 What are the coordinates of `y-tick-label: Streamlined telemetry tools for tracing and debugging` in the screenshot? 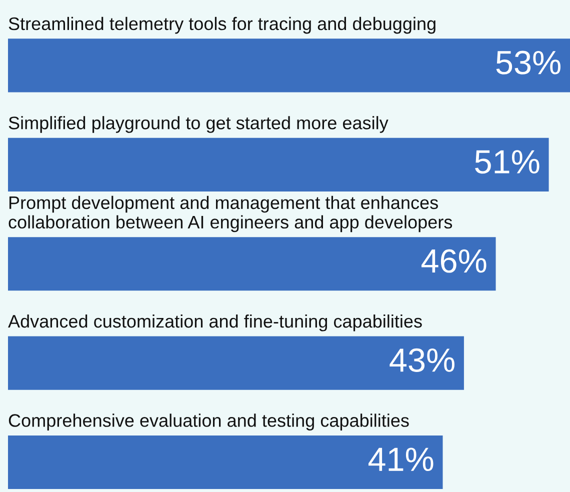 It's located at (222, 25).